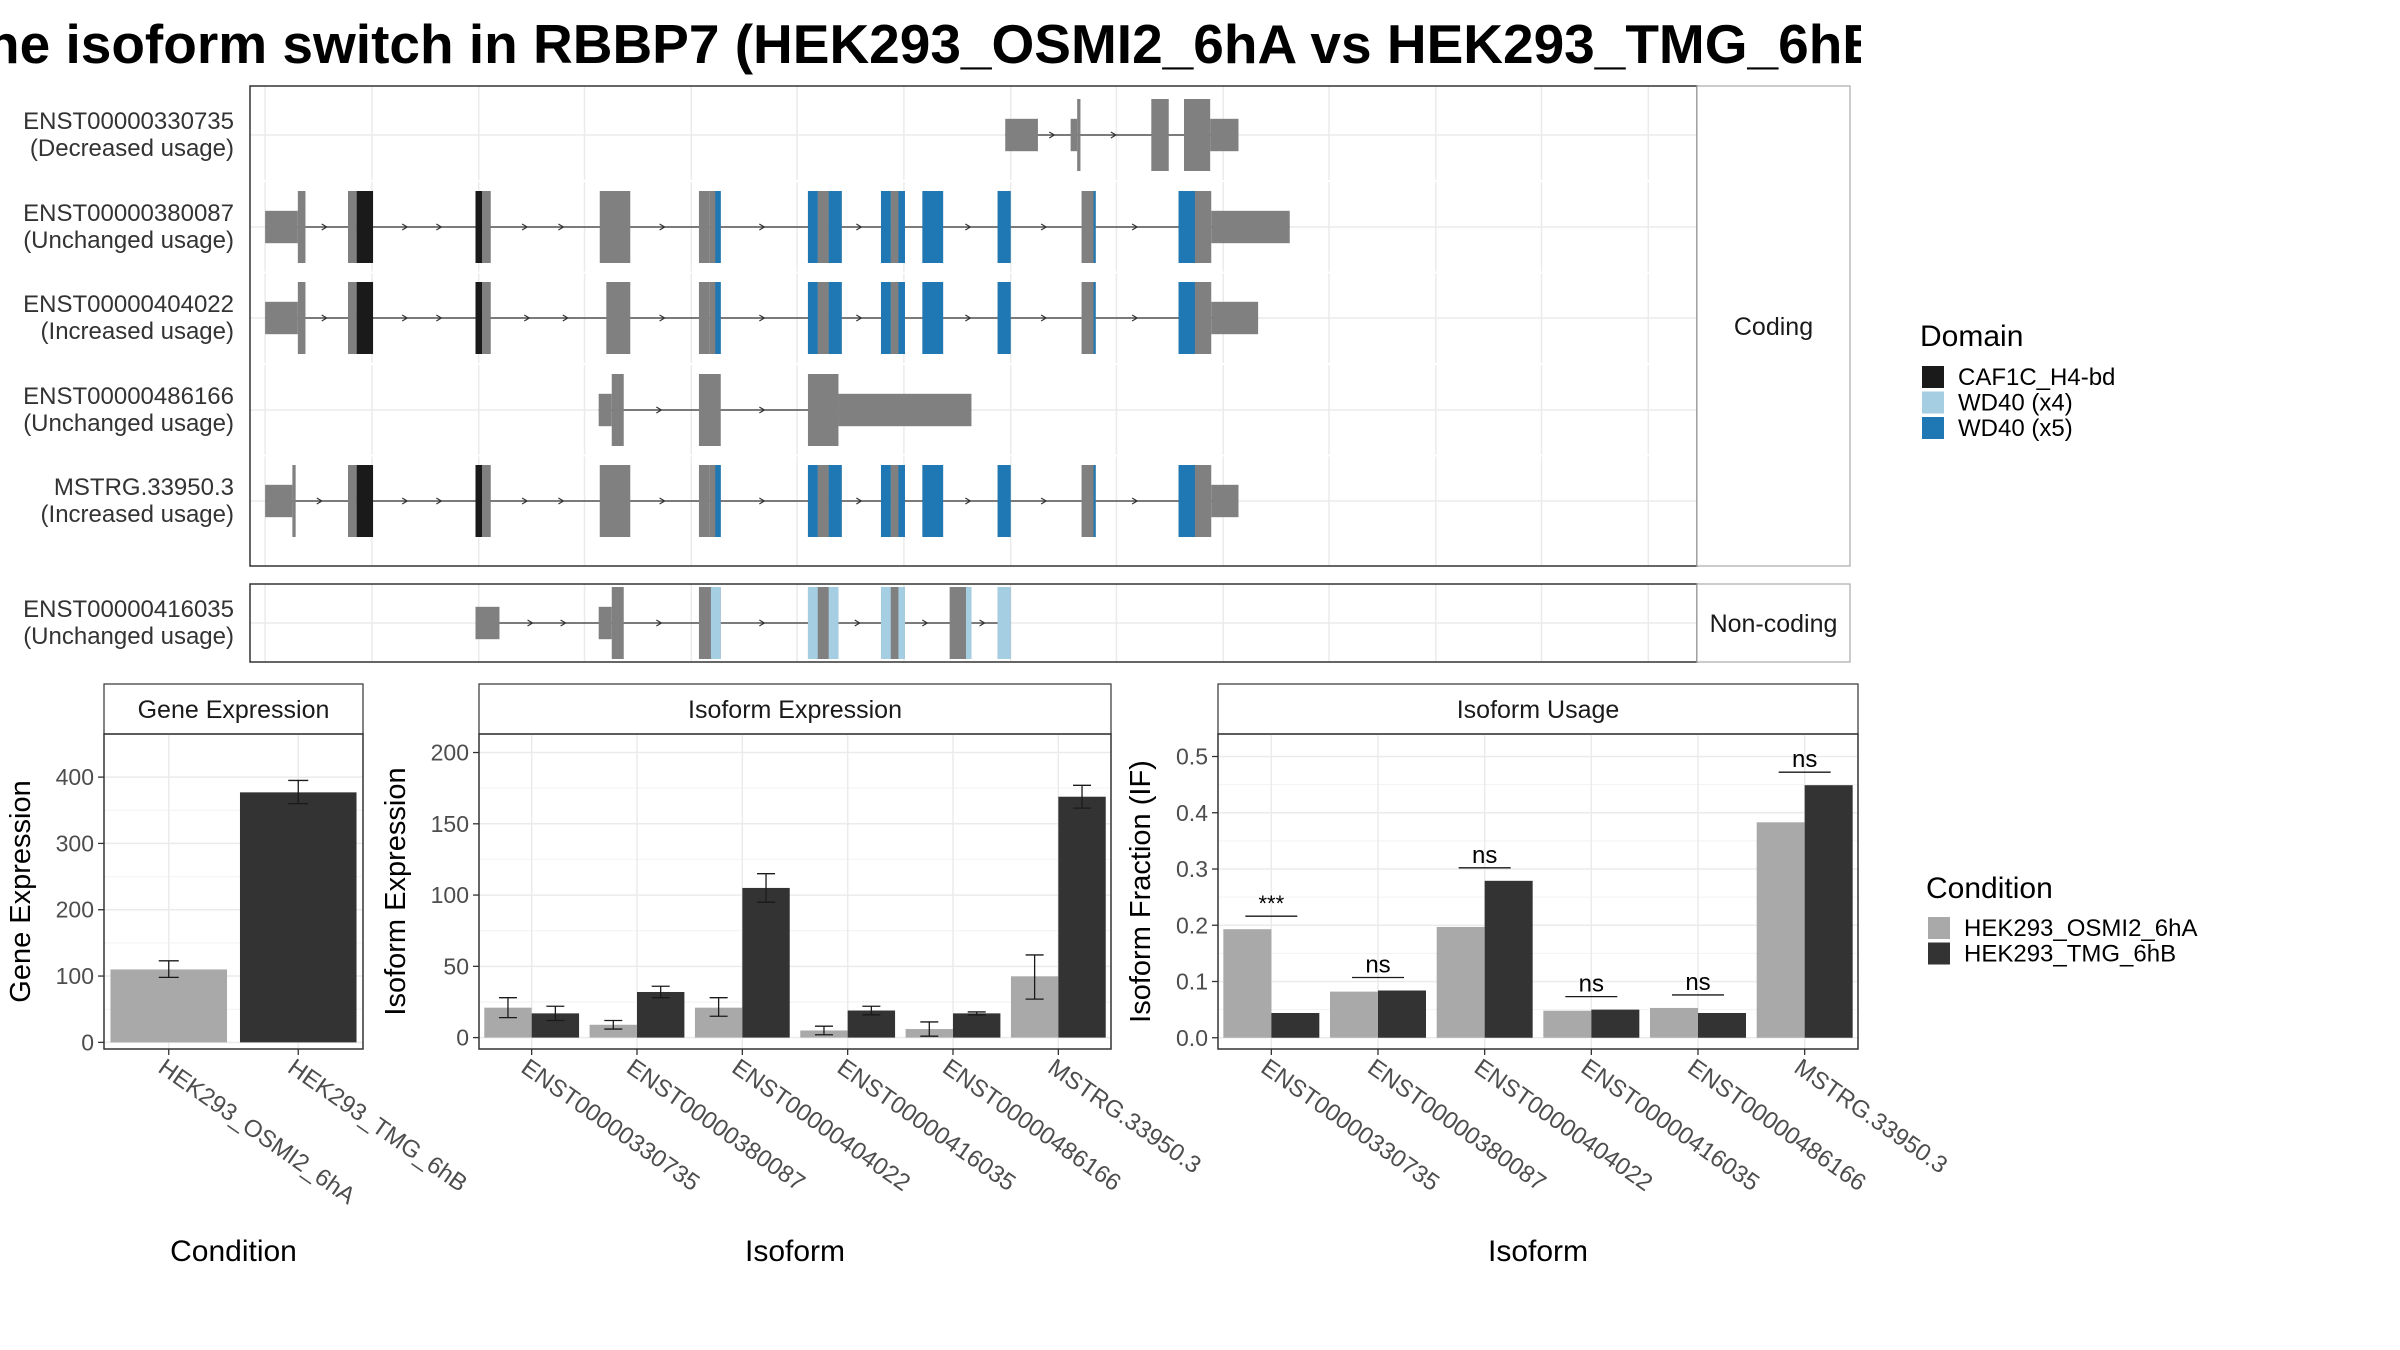  What do you see at coordinates (1457, 1125) in the screenshot?
I see `x-tick-label: ENST00000380087` at bounding box center [1457, 1125].